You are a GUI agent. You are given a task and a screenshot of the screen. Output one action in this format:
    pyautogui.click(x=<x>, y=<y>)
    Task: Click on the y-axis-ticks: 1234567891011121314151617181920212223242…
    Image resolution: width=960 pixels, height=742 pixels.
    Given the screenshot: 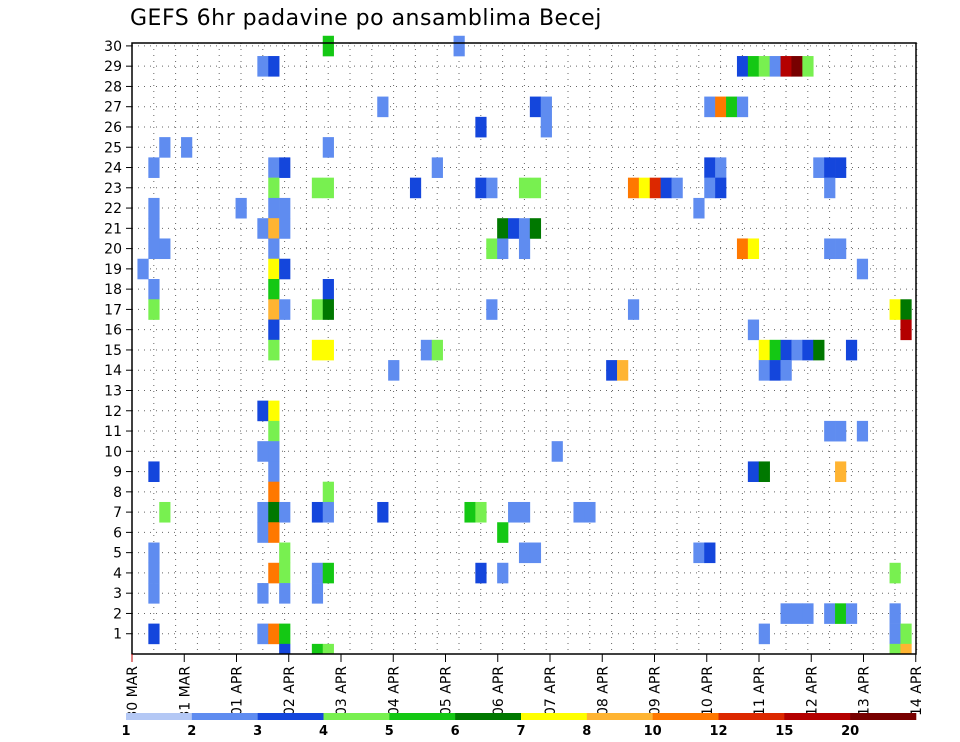 What is the action you would take?
    pyautogui.click(x=118, y=341)
    